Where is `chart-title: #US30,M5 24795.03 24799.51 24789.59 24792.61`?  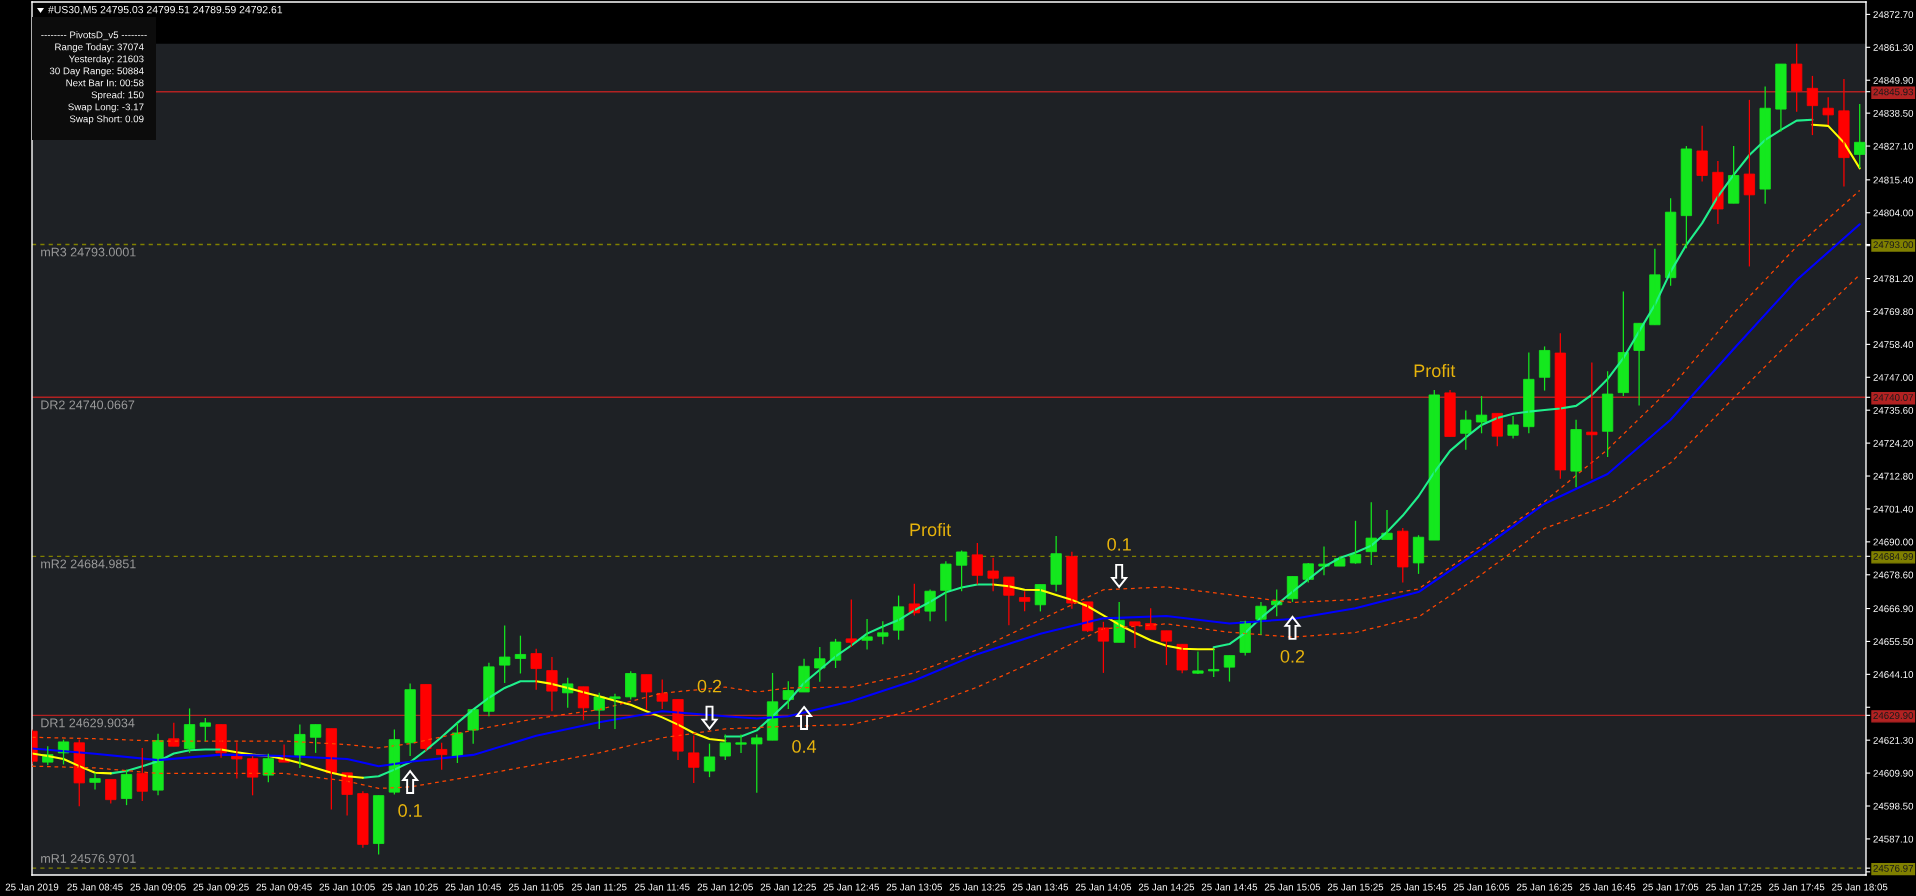
chart-title: #US30,M5 24795.03 24799.51 24789.59 24792.61 is located at coordinates (165, 10).